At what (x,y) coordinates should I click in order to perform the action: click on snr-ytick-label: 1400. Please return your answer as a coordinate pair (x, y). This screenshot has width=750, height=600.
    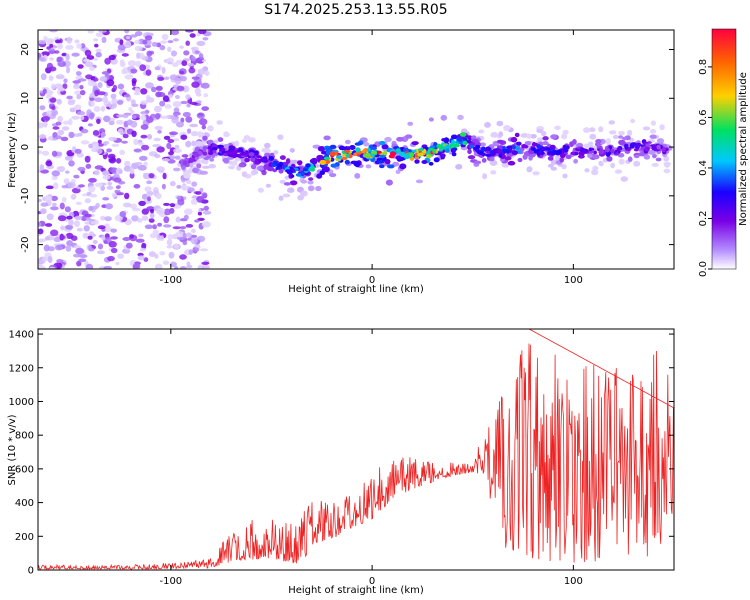
    Looking at the image, I should click on (21, 335).